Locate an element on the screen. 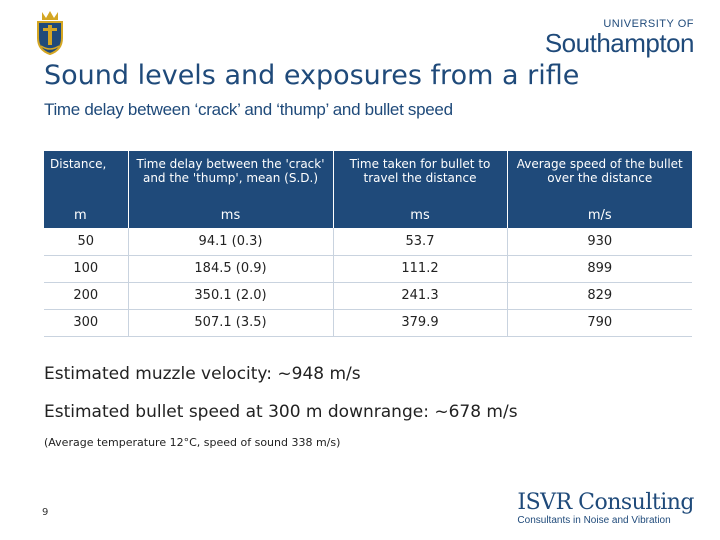 The height and width of the screenshot is (540, 720). cell-time-delay: 350.1 (2.0) is located at coordinates (231, 296).